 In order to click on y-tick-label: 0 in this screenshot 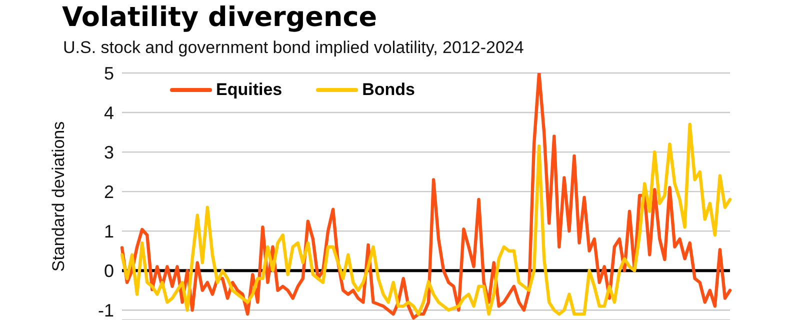, I will do `click(109, 270)`.